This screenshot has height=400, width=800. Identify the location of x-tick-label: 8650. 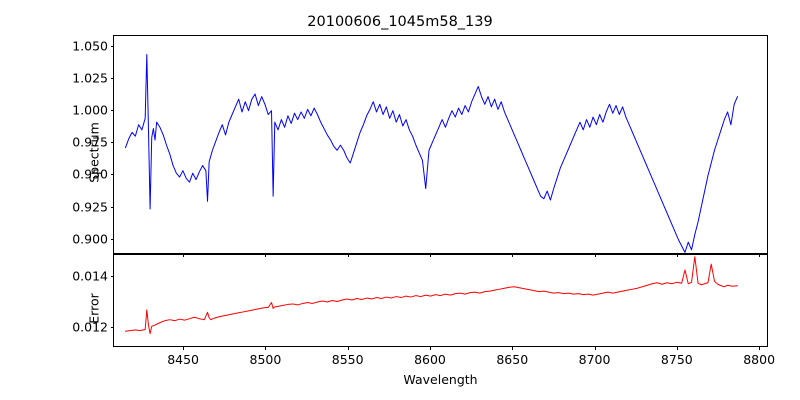
(512, 359).